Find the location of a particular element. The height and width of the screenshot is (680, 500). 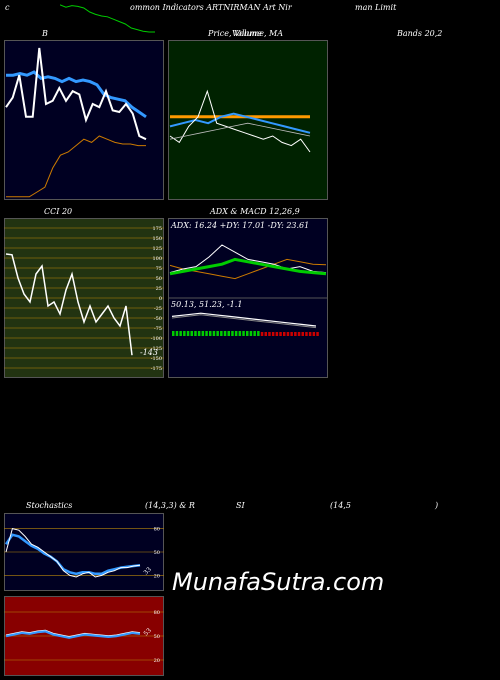

rsi-tick-label: 80 is located at coordinates (157, 613).